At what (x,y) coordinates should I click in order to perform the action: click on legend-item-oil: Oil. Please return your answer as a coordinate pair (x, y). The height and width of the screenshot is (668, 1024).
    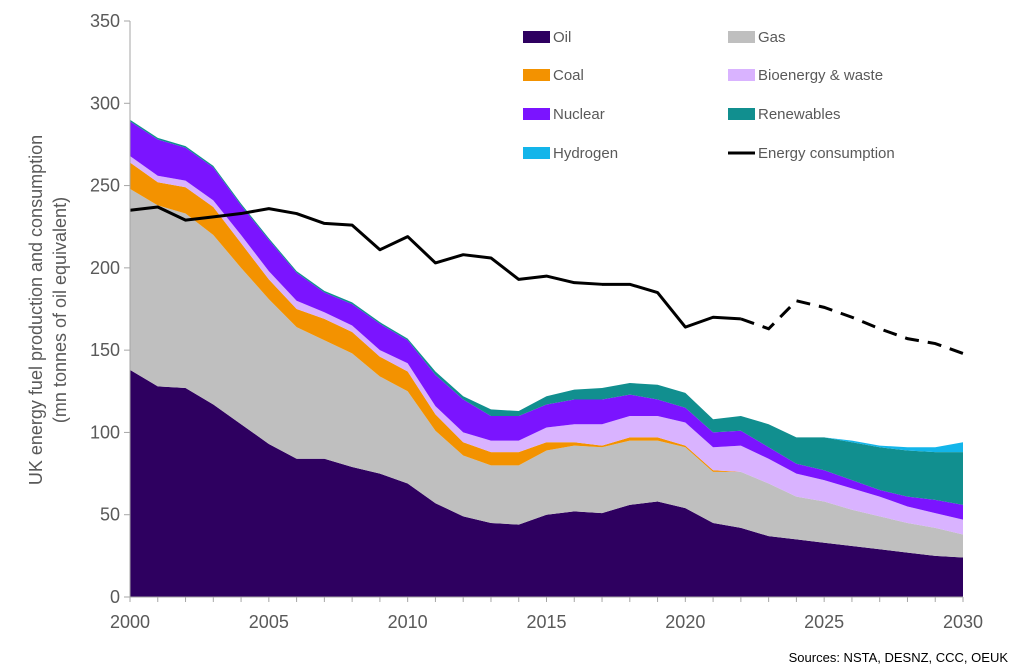
    Looking at the image, I should click on (547, 37).